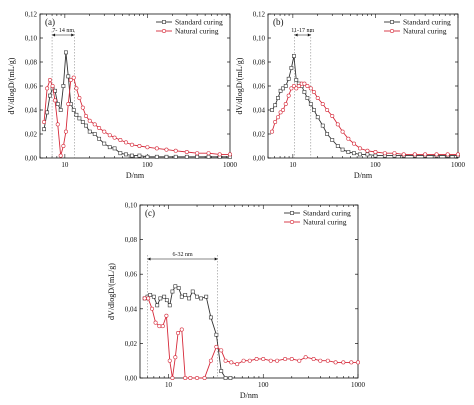  Describe the element at coordinates (259, 39) in the screenshot. I see `y-tick-label: 0,10` at that location.